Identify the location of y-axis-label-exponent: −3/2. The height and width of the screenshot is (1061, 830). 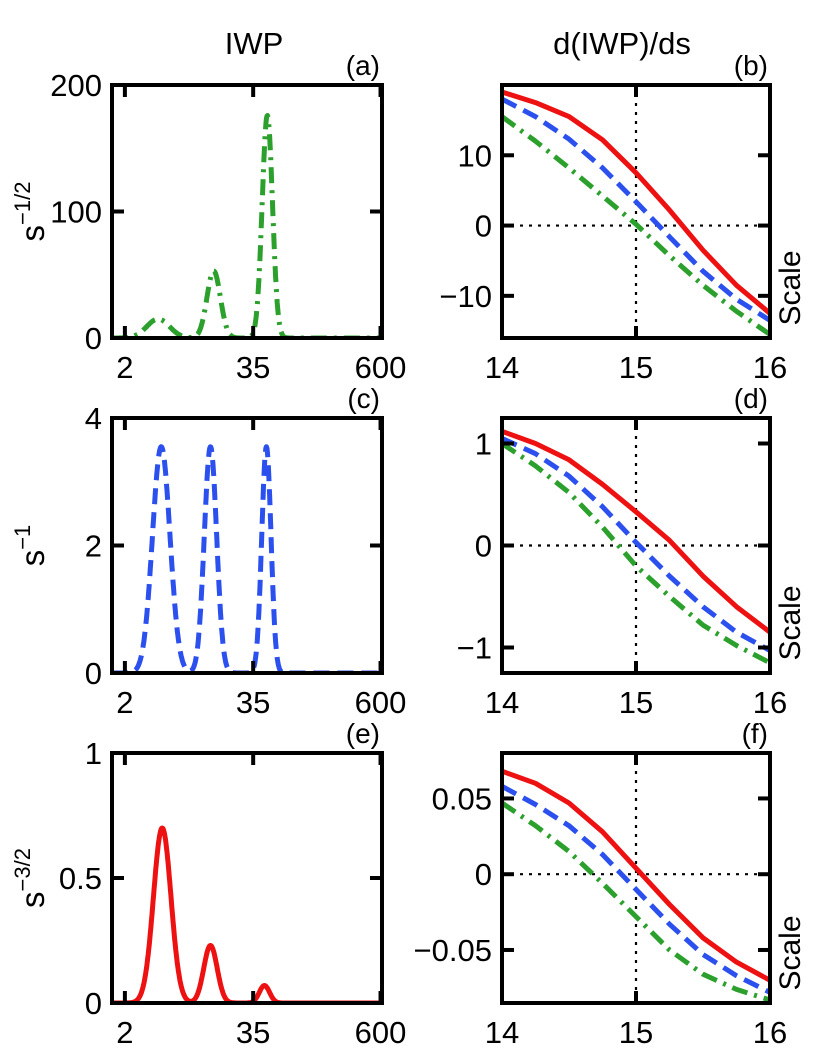
(22, 869).